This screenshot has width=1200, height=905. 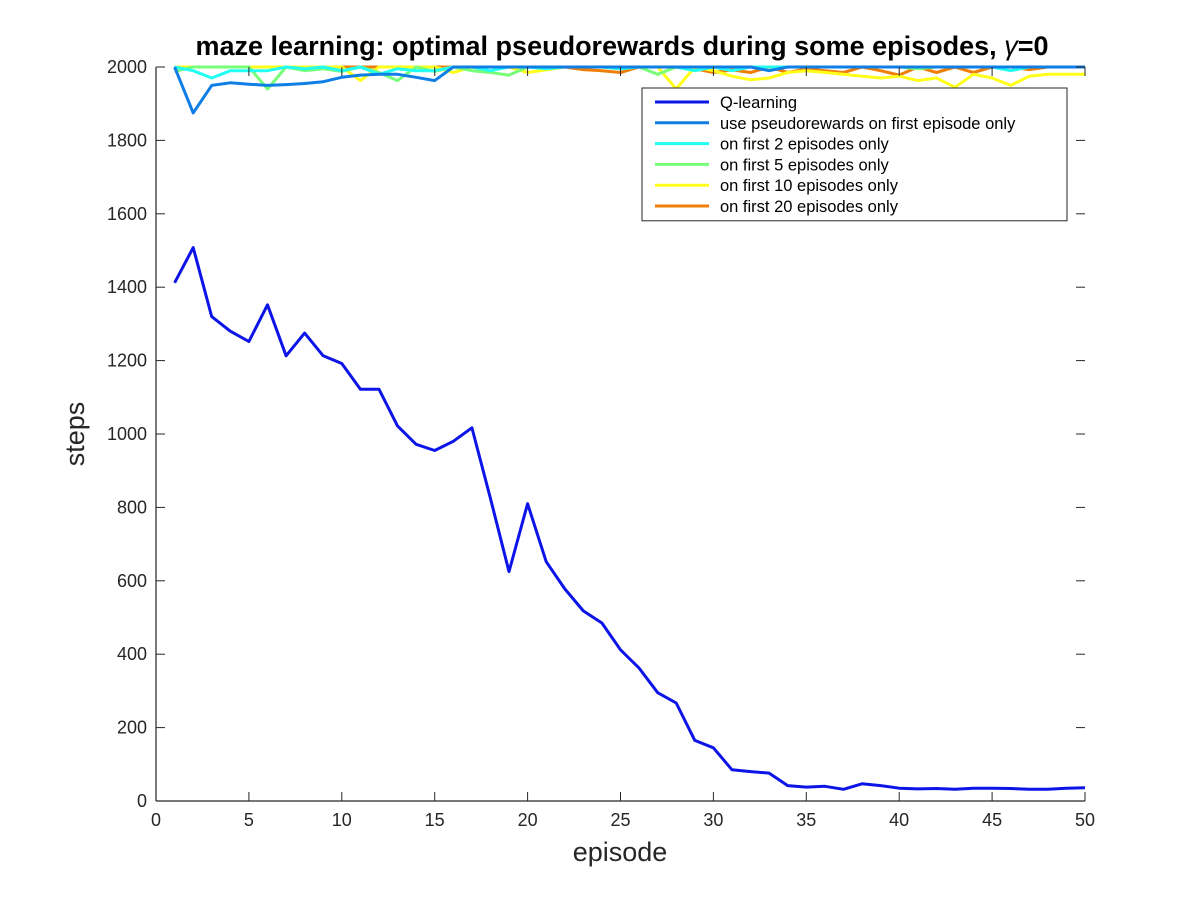 I want to click on y-tick-label: 0, so click(x=142, y=801).